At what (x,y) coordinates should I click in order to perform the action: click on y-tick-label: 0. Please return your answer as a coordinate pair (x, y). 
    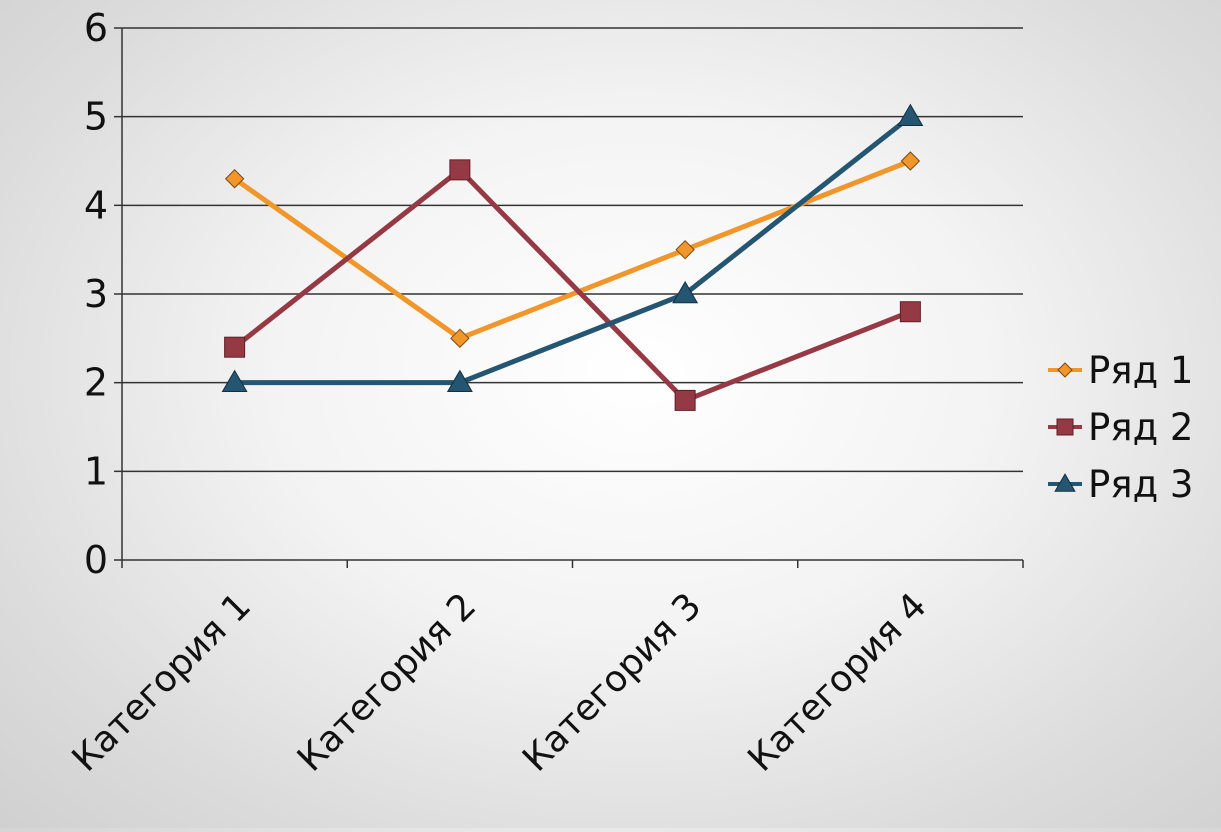
    Looking at the image, I should click on (96, 560).